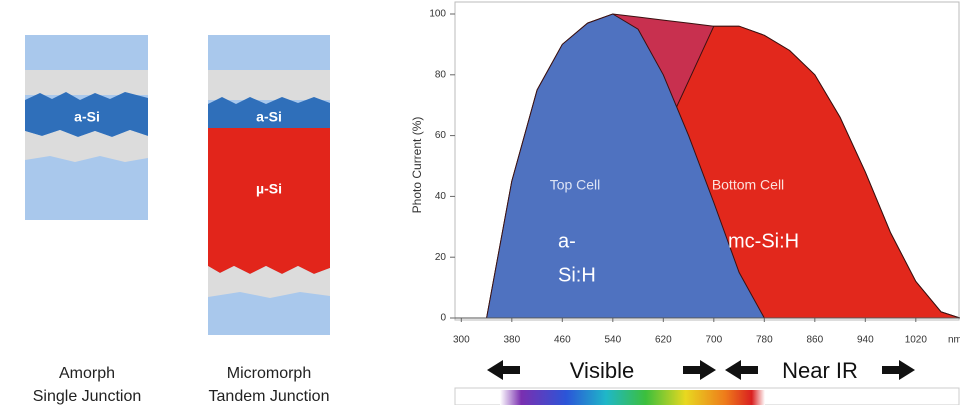  I want to click on y-tick-label: 40, so click(441, 196).